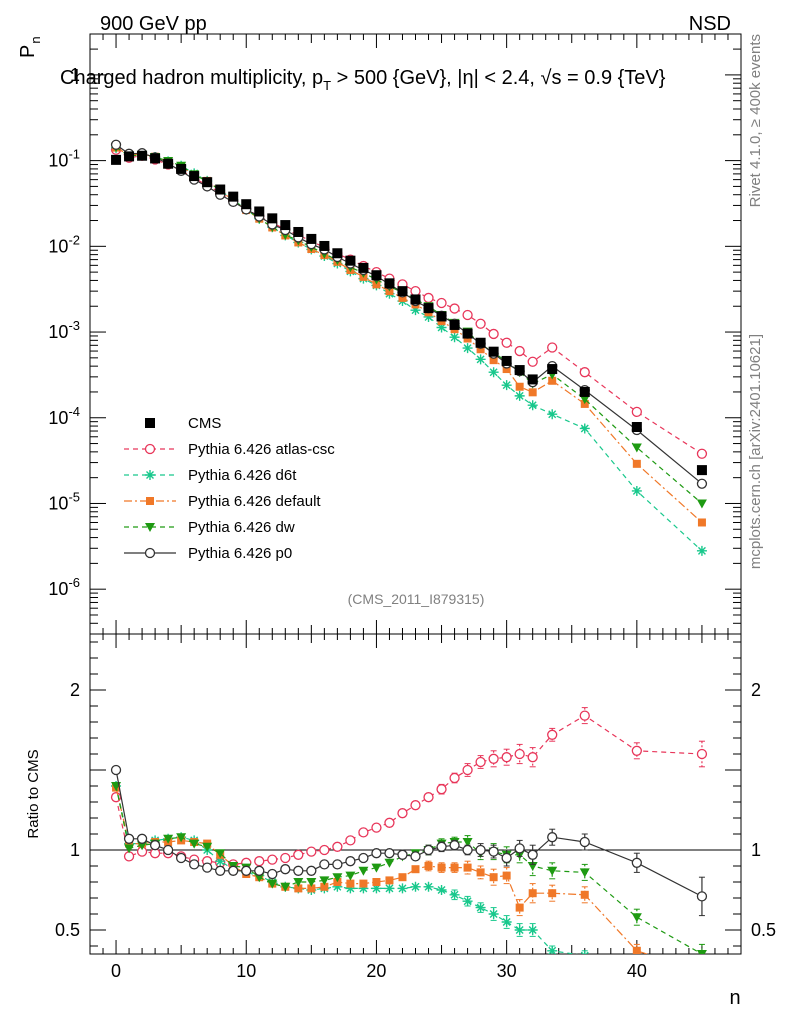 This screenshot has width=786, height=1024. What do you see at coordinates (64, 244) in the screenshot?
I see `y-tick-label: 10⁻²` at bounding box center [64, 244].